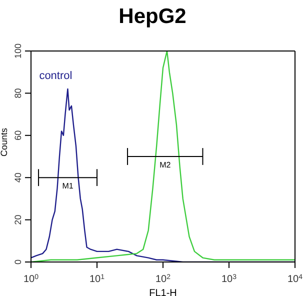 This screenshot has height=296, width=305. I want to click on y-tick-label: 0, so click(18, 262).